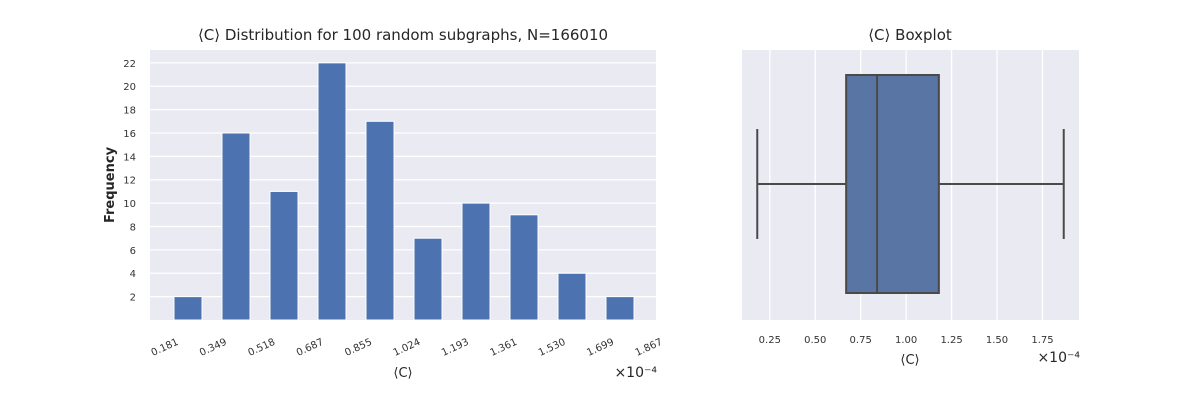 This screenshot has width=1200, height=400. What do you see at coordinates (552, 348) in the screenshot?
I see `histogram-x-tick-label: 1.530` at bounding box center [552, 348].